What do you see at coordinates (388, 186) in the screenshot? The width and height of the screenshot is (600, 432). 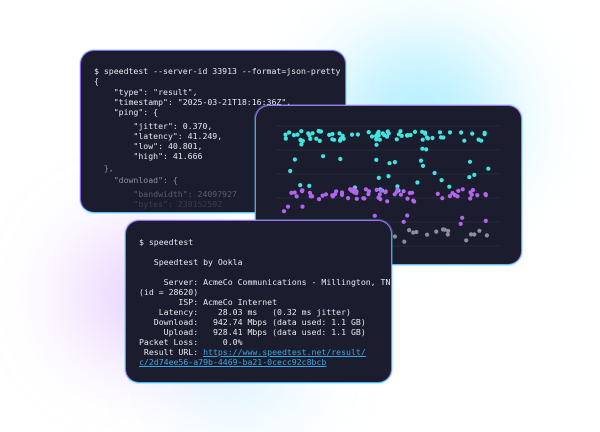 I see `dot-plot` at bounding box center [388, 186].